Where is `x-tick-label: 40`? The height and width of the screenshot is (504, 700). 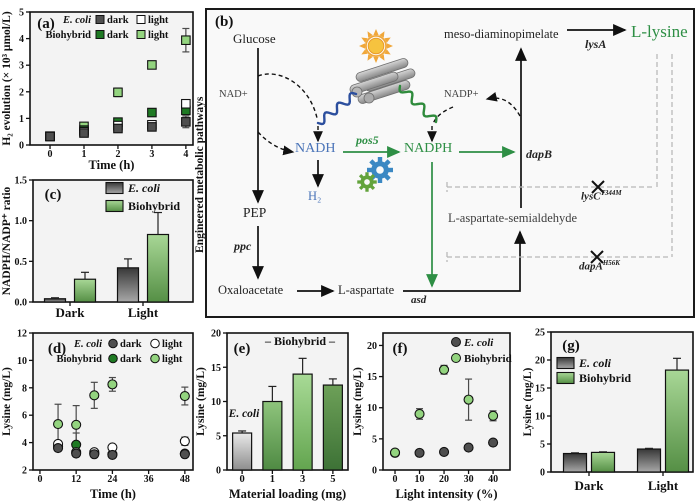
x-tick-label: 40 is located at coordinates (493, 479).